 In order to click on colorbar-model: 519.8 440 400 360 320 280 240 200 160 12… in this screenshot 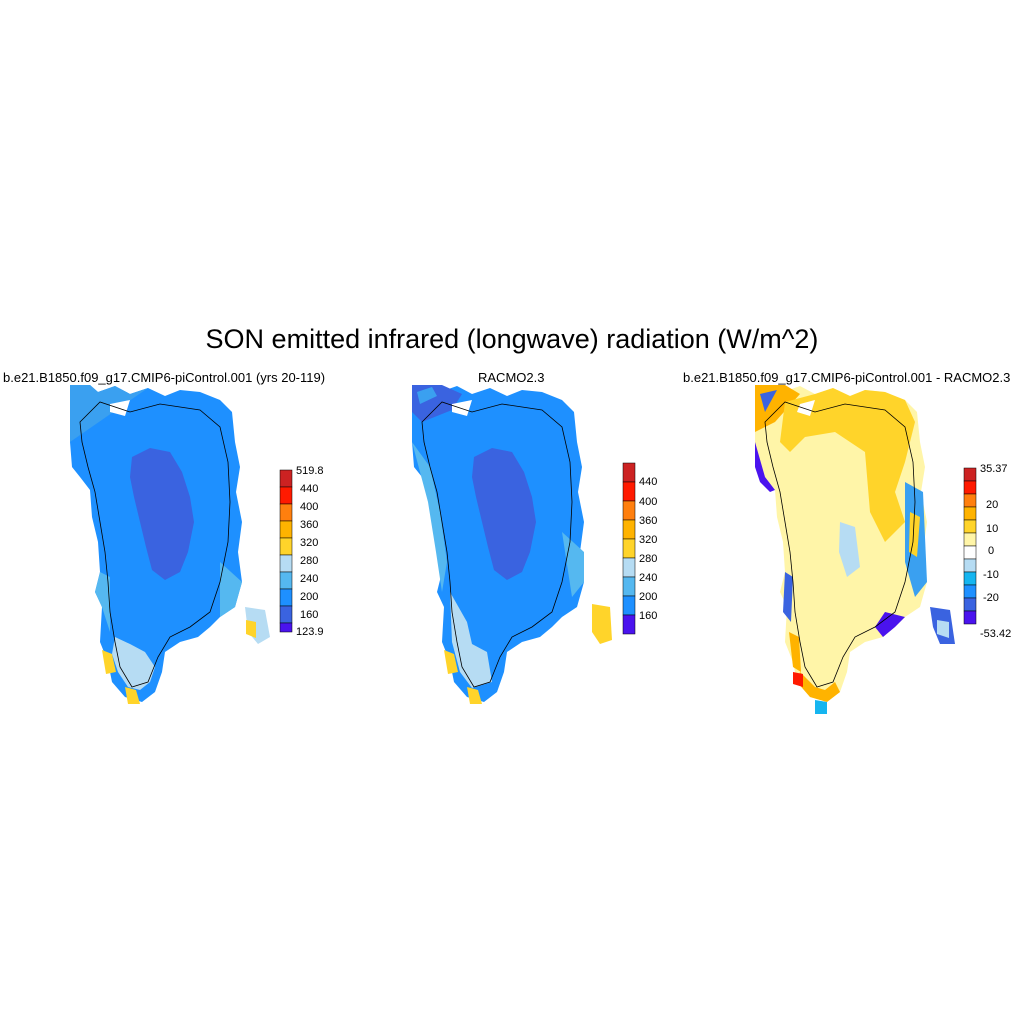, I will do `click(301, 551)`.